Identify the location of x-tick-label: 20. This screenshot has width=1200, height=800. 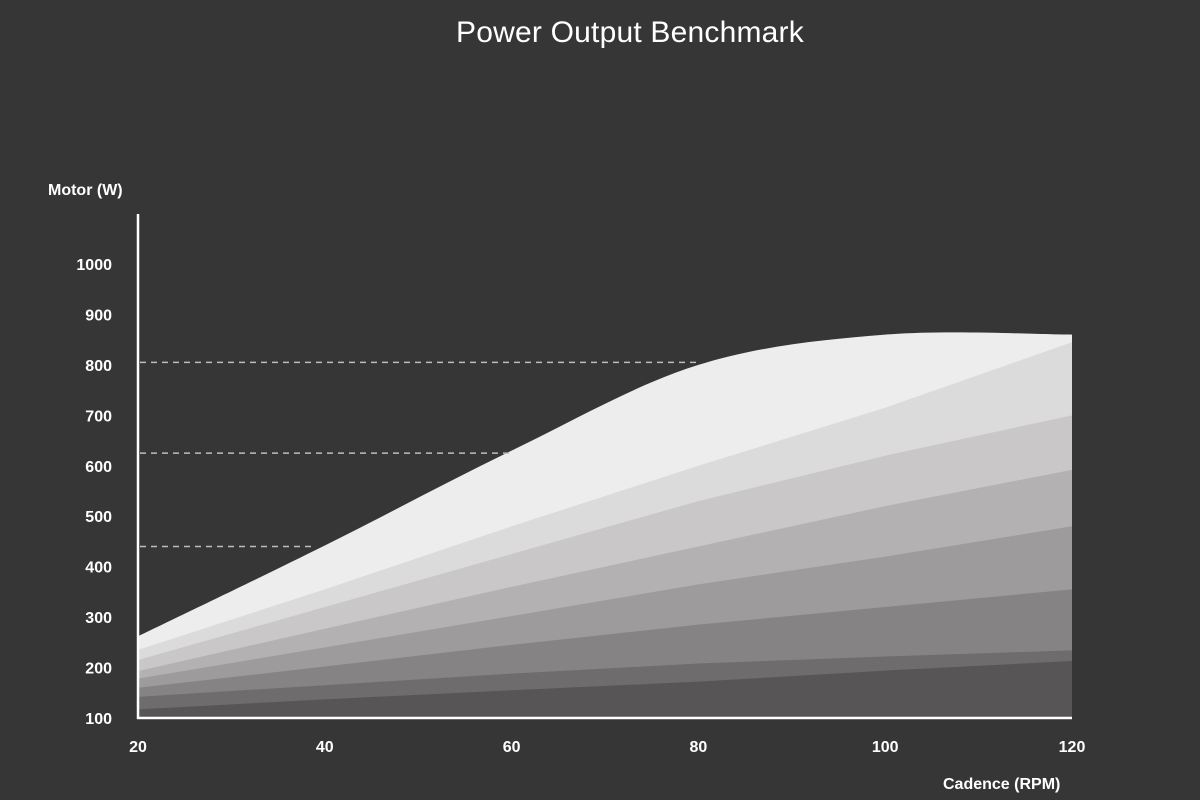
(138, 747).